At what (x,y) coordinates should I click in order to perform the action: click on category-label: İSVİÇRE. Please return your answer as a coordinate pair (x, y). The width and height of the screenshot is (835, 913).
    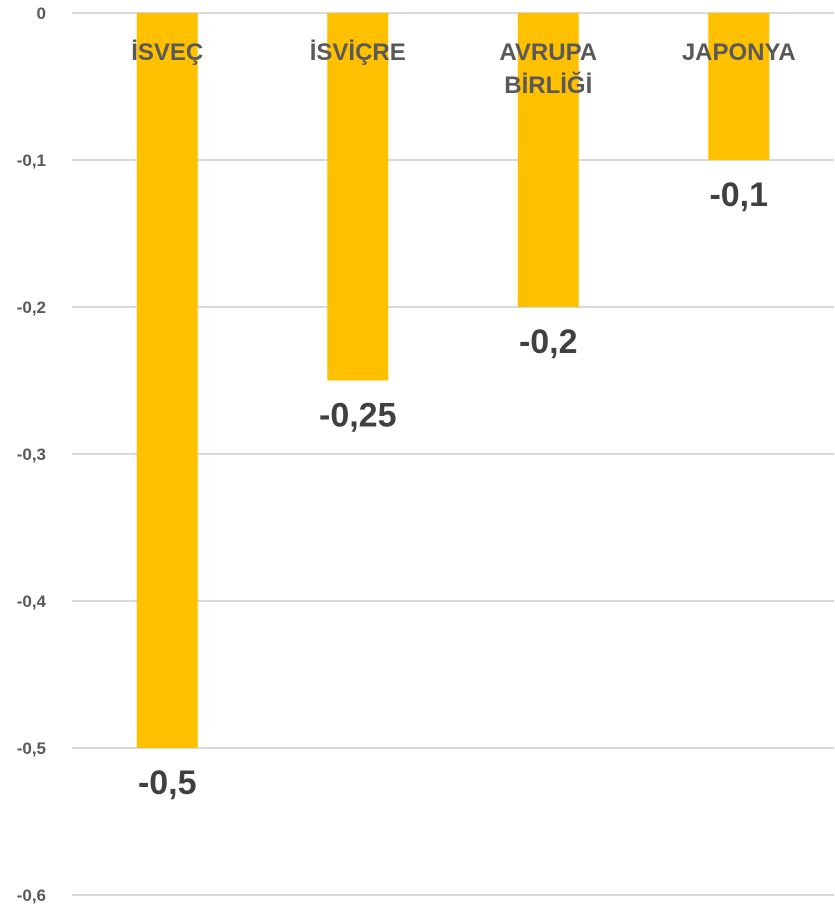
    Looking at the image, I should click on (358, 52).